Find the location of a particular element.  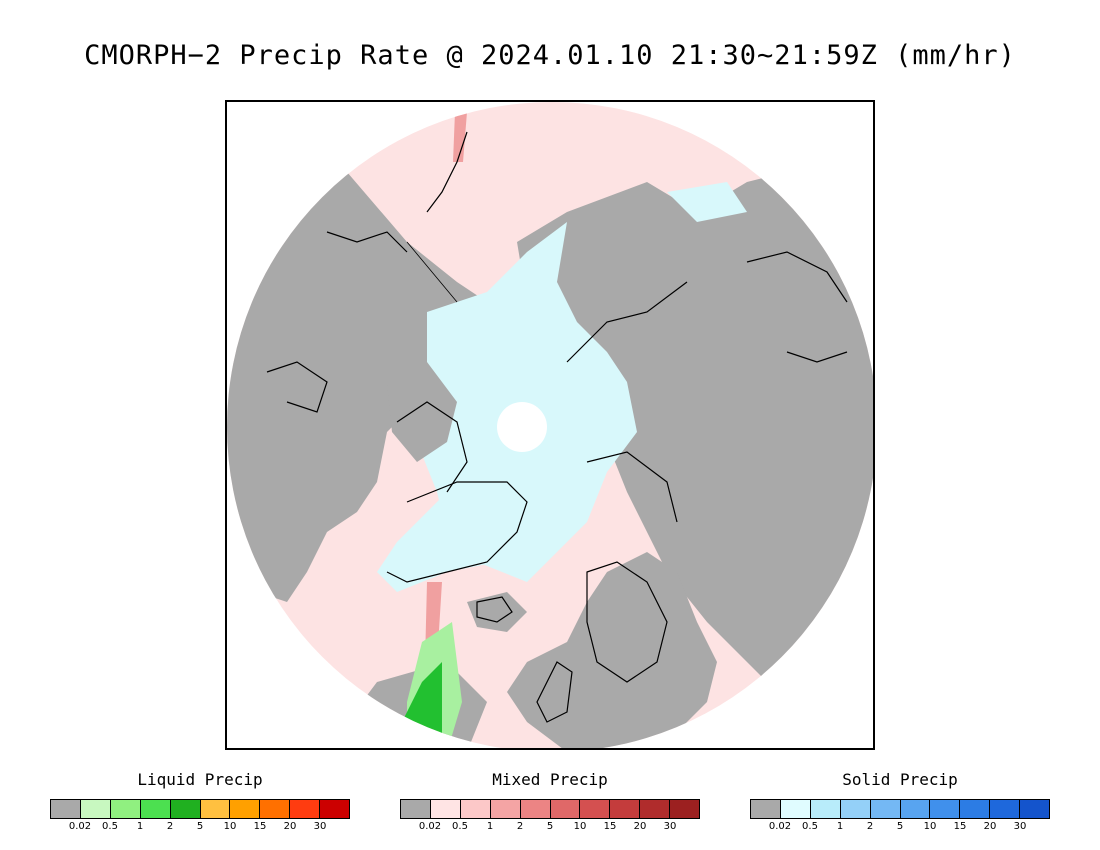

legend-title-solid: Solid Precip is located at coordinates (900, 779).